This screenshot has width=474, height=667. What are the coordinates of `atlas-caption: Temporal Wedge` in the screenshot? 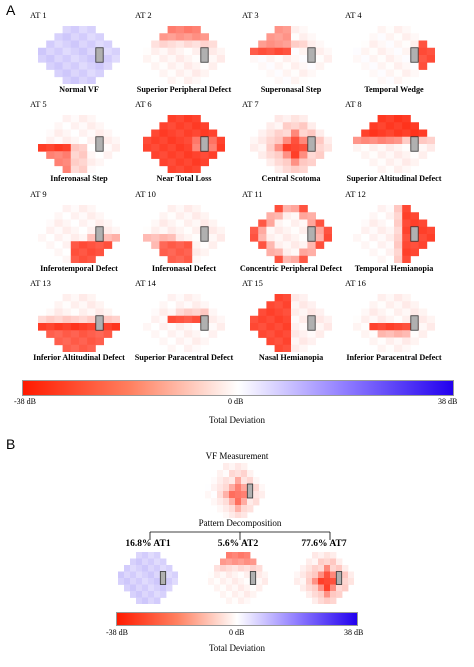 It's located at (394, 89).